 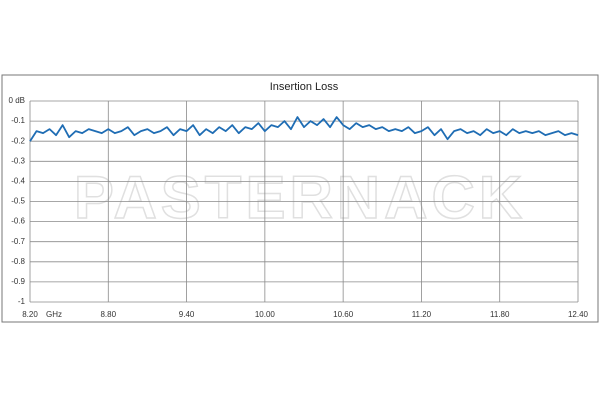 I want to click on y-tick-label: -0.6, so click(x=18, y=221).